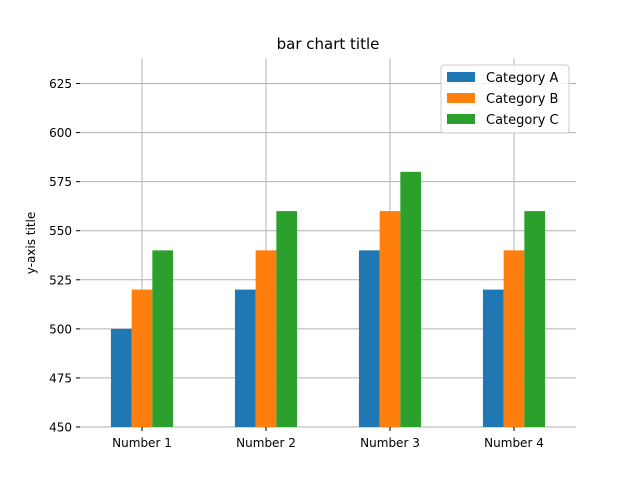 The width and height of the screenshot is (640, 480). What do you see at coordinates (60, 133) in the screenshot?
I see `y-tick-label: 600` at bounding box center [60, 133].